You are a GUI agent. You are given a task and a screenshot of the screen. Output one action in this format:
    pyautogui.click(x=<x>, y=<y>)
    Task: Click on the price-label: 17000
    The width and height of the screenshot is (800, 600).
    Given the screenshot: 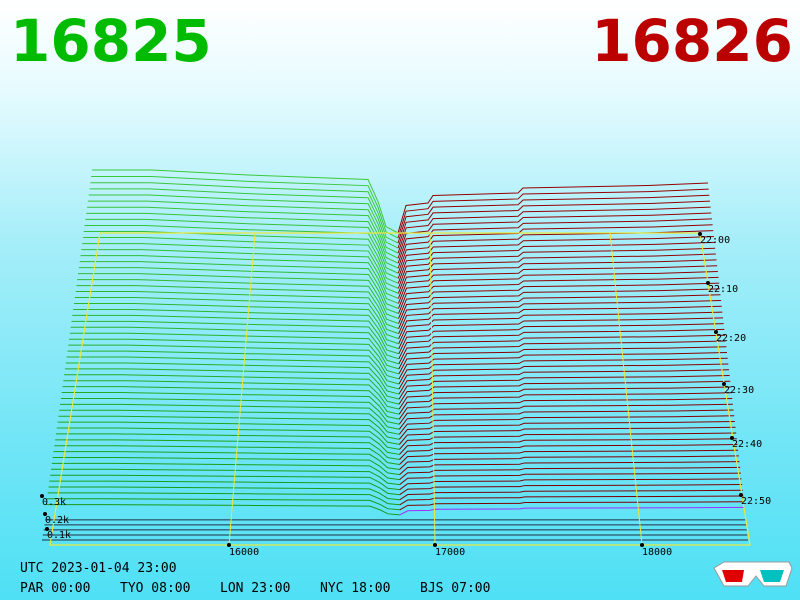 What is the action you would take?
    pyautogui.click(x=450, y=552)
    